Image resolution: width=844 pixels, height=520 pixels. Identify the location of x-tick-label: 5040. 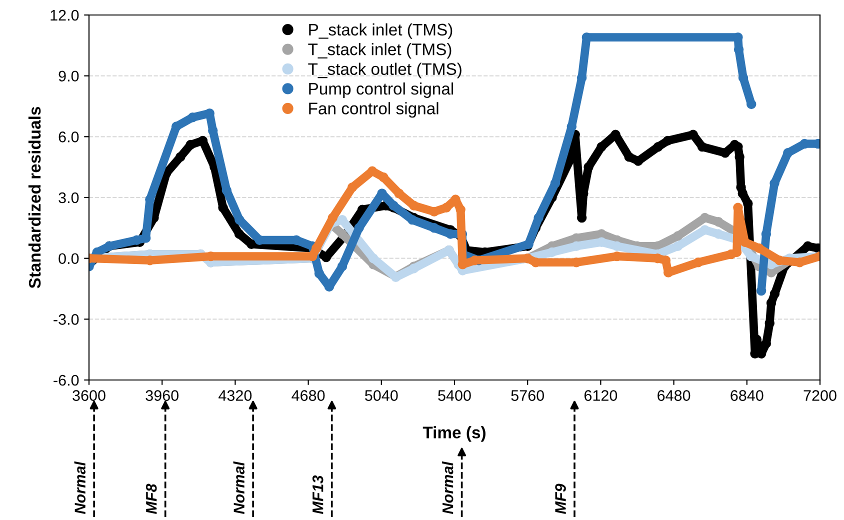
(381, 395).